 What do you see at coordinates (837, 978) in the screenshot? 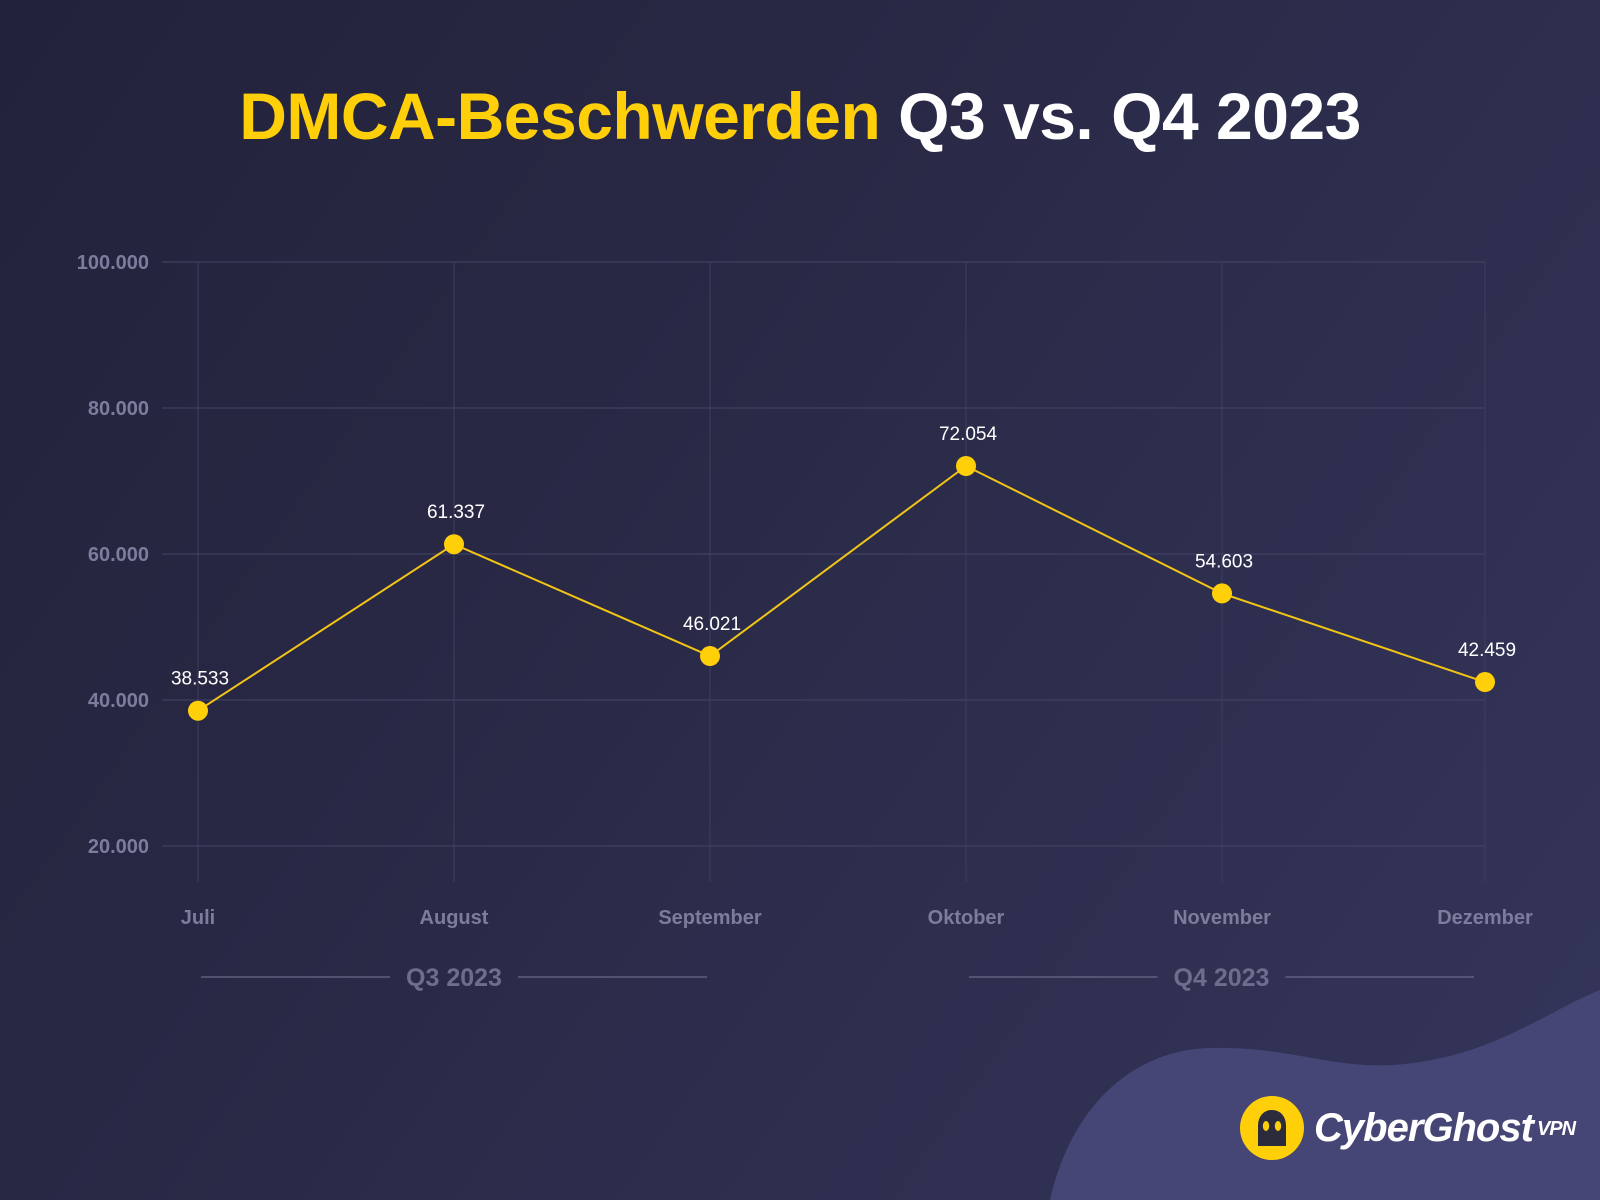
I see `quarter-group-layer: Q3 2023 Q4 2023` at bounding box center [837, 978].